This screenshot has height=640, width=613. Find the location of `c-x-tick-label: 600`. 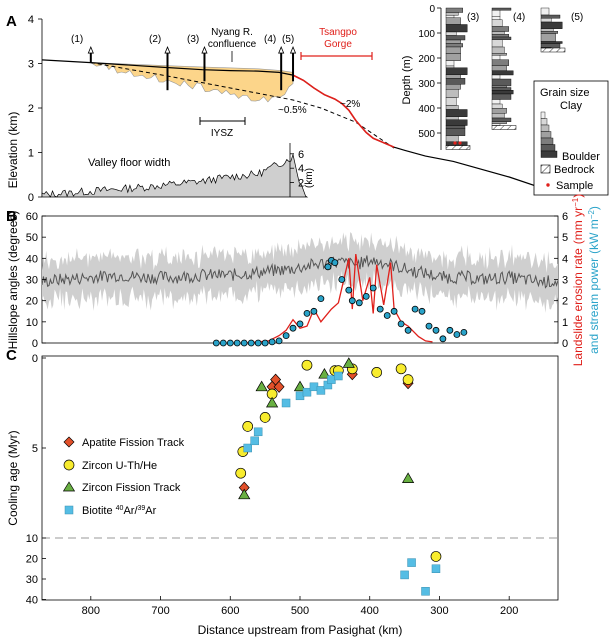

c-x-tick-label: 600 is located at coordinates (230, 611).